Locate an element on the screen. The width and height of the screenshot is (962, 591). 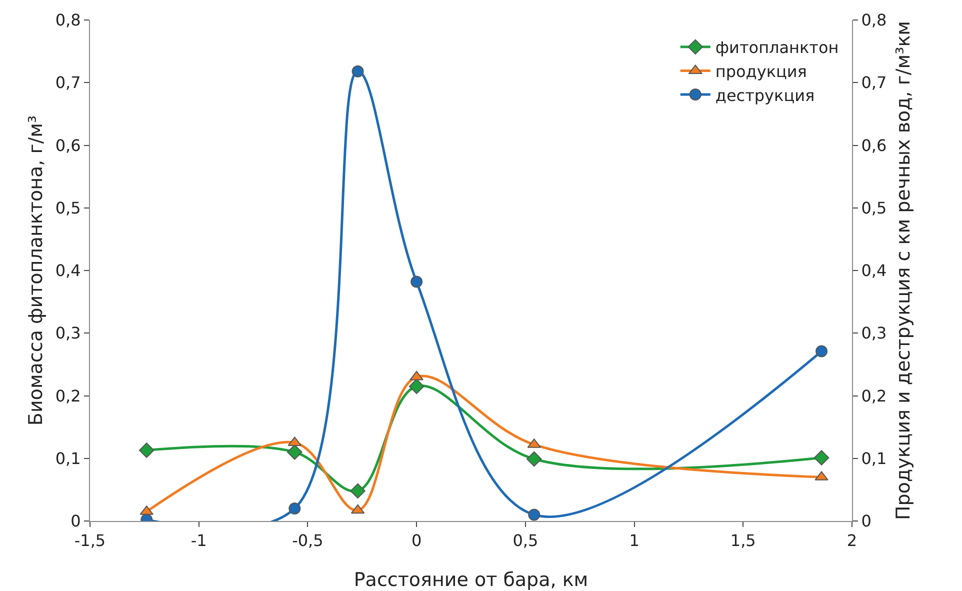
legend-label: деструкция is located at coordinates (765, 95).